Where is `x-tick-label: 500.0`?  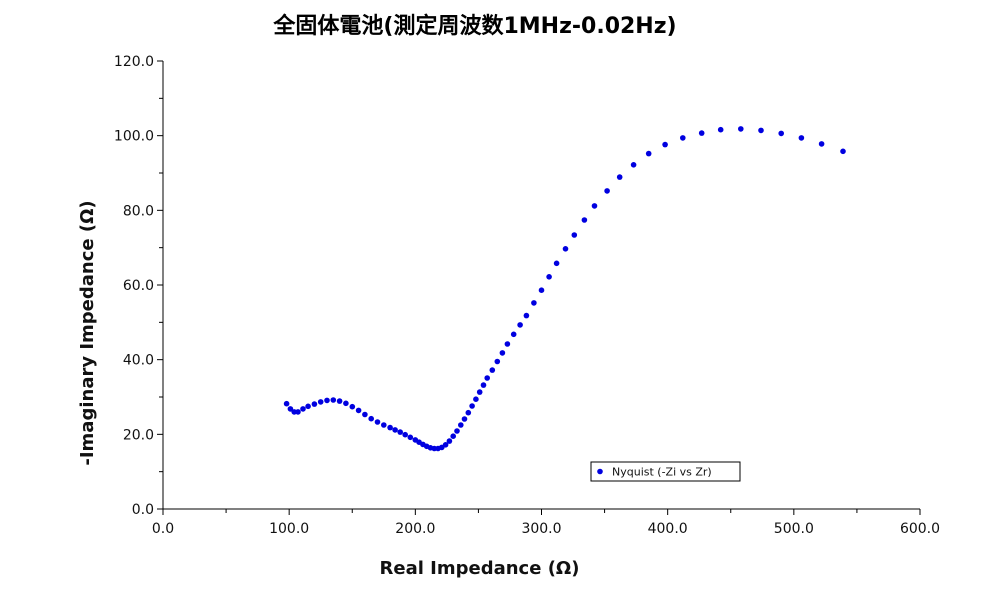
x-tick-label: 500.0 is located at coordinates (794, 529).